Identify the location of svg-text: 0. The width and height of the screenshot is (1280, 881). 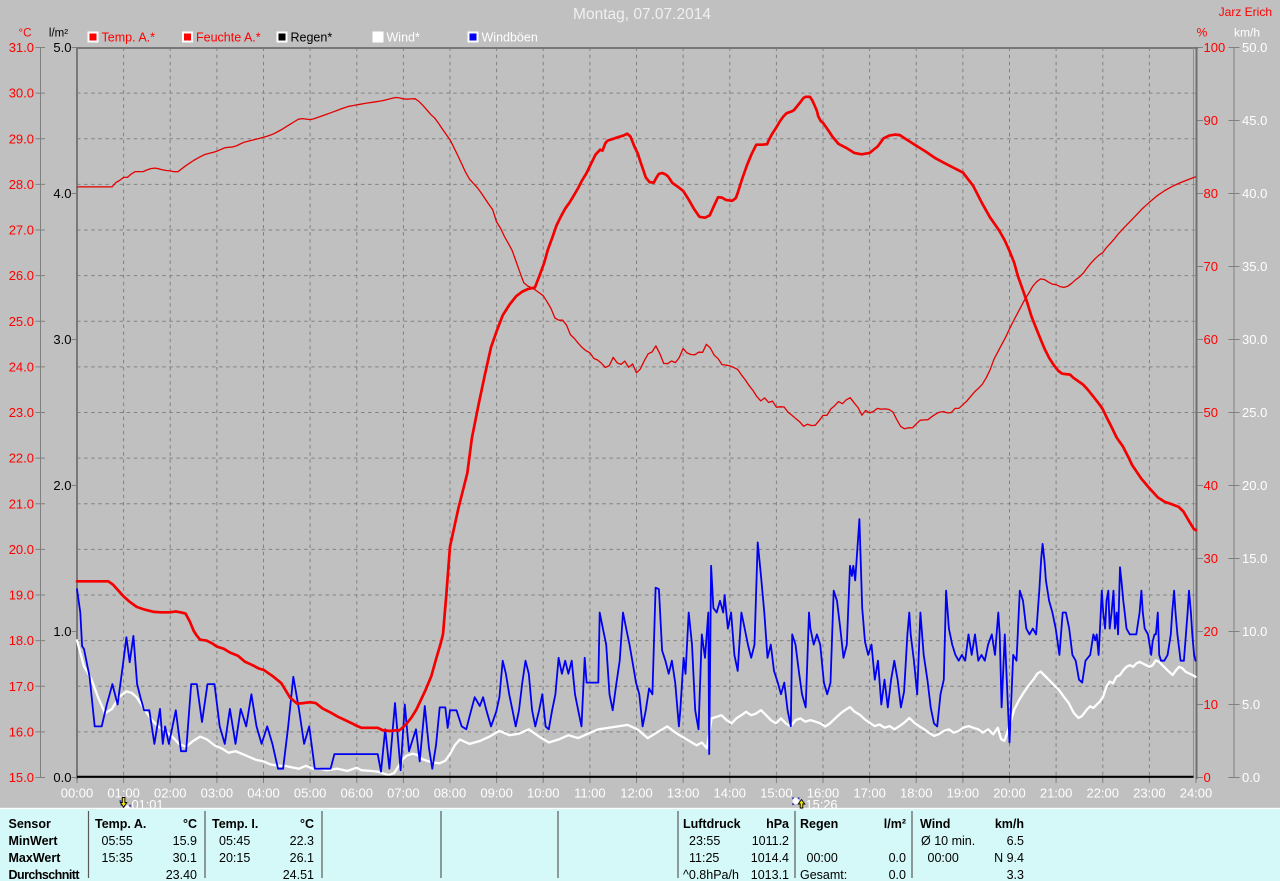
(1207, 777).